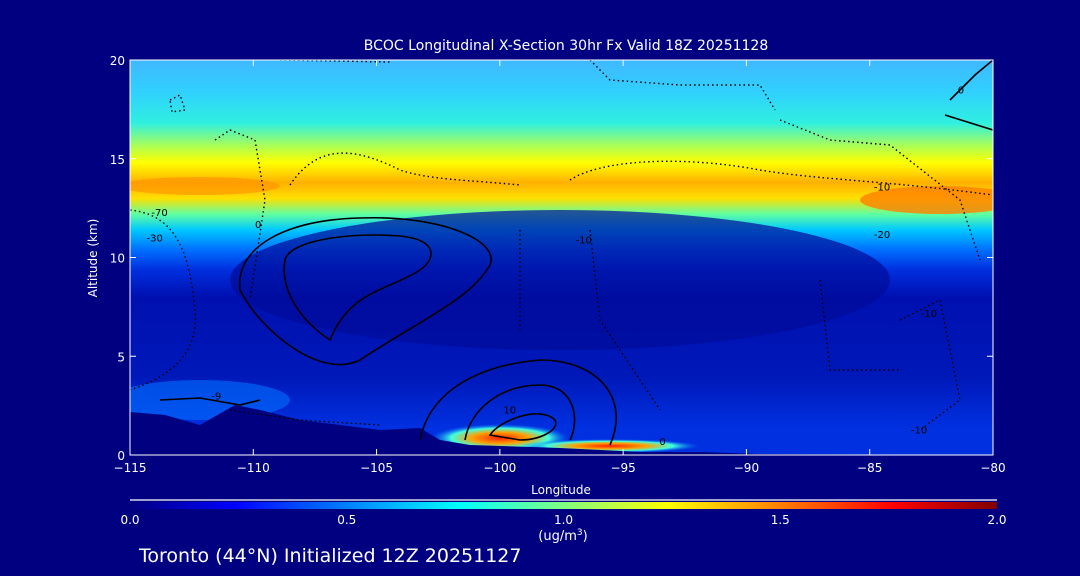 This screenshot has height=576, width=1080. Describe the element at coordinates (205, 186) in the screenshot. I see `orange-band-west` at that location.